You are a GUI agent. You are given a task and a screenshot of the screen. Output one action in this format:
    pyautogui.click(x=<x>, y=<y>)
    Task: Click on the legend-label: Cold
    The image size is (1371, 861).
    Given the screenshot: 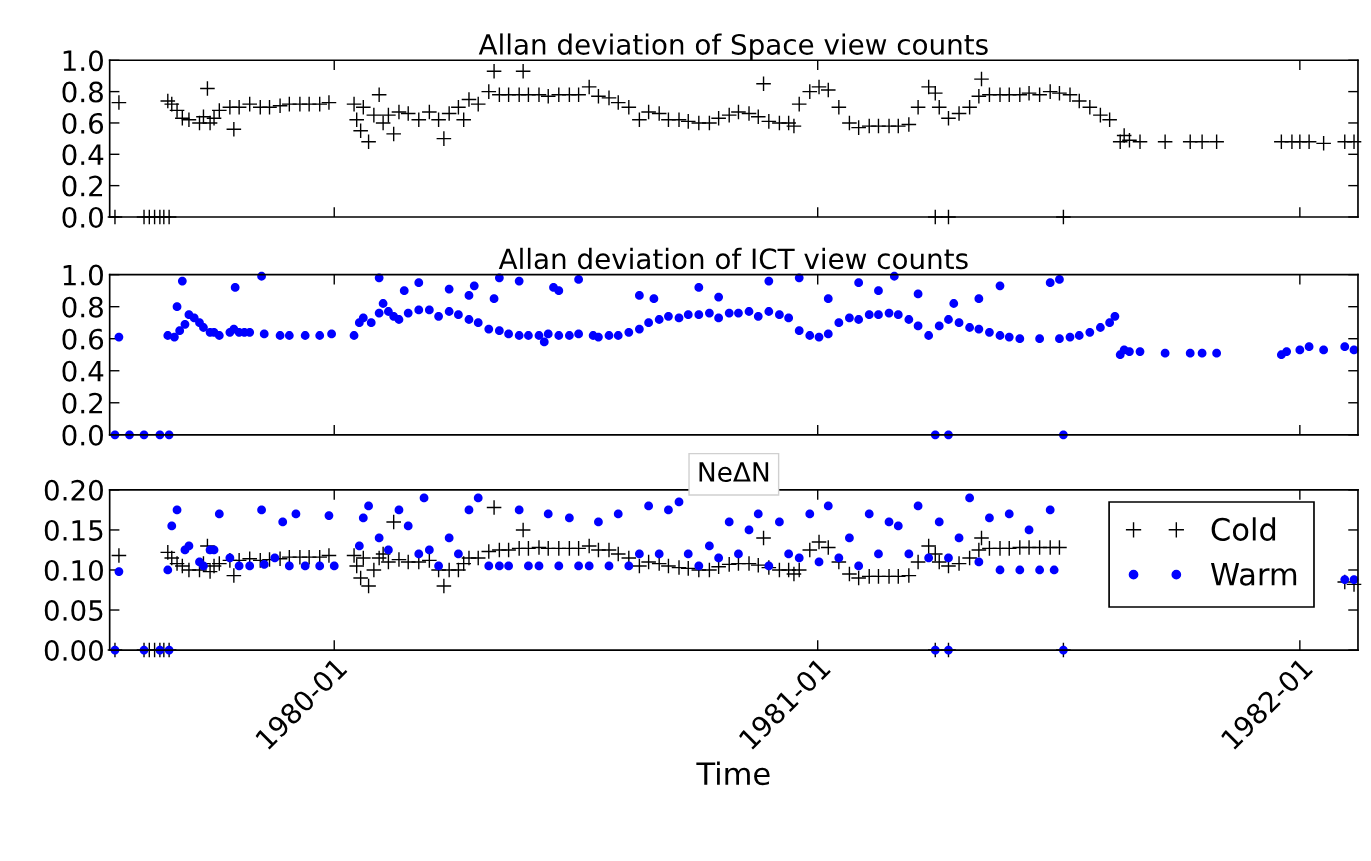 What is the action you would take?
    pyautogui.click(x=1243, y=529)
    